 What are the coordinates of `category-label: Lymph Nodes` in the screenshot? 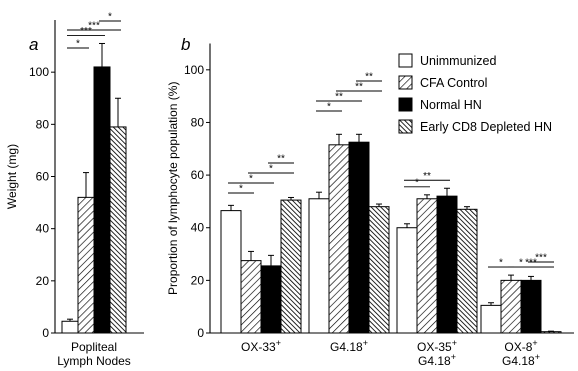 It's located at (94, 361).